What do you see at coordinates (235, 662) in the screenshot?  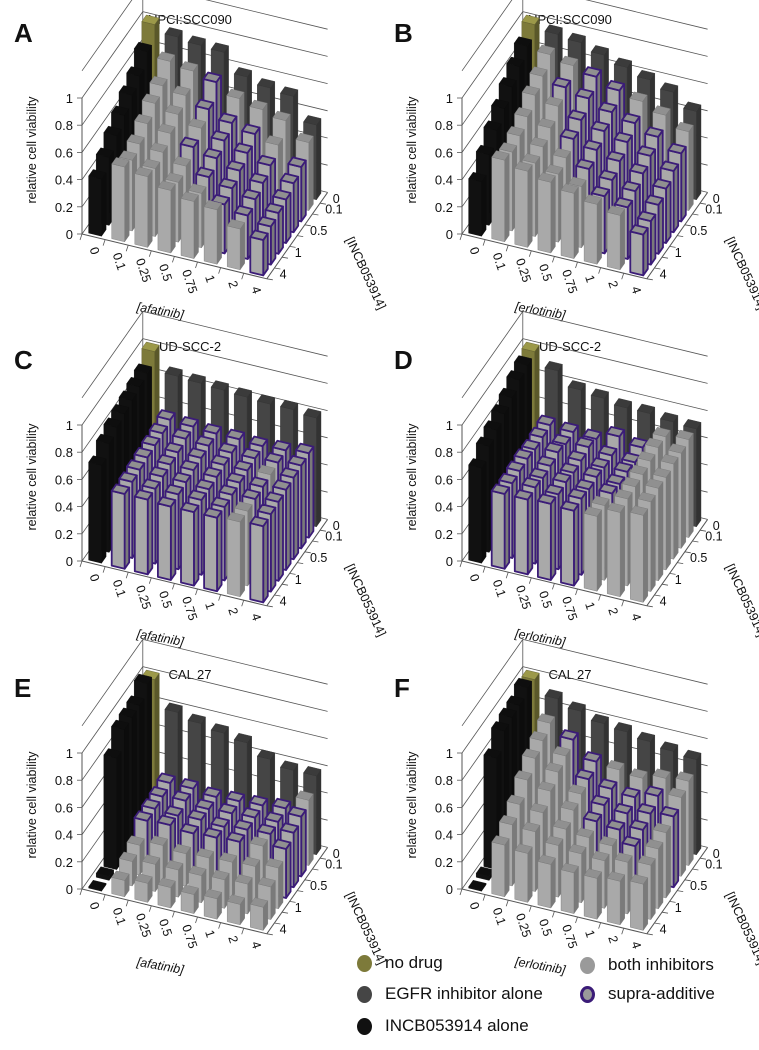 I see `back-wall-gridline` at bounding box center [235, 662].